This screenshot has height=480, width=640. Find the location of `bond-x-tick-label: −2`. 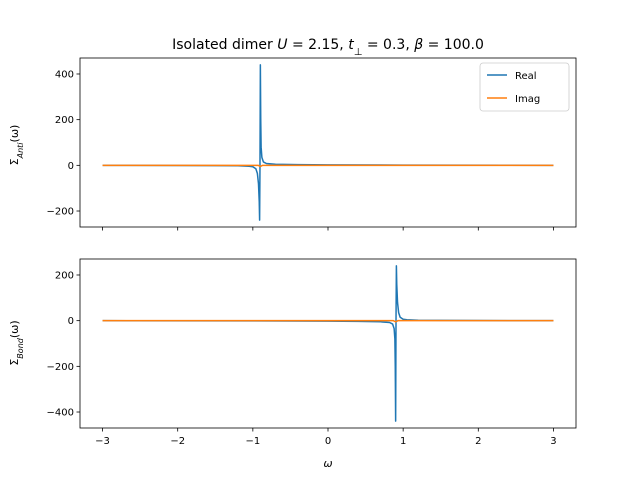

bond-x-tick-label: −2 is located at coordinates (177, 441).